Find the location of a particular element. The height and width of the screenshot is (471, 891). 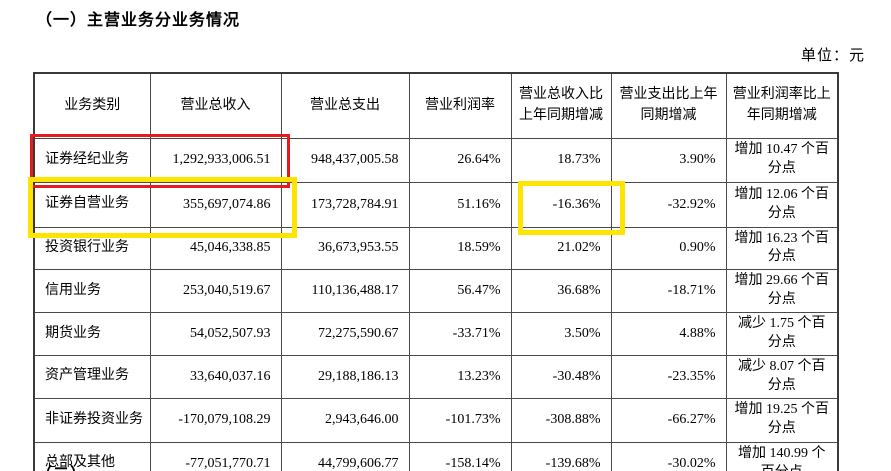

cell-category: 信用业务 is located at coordinates (92, 291).